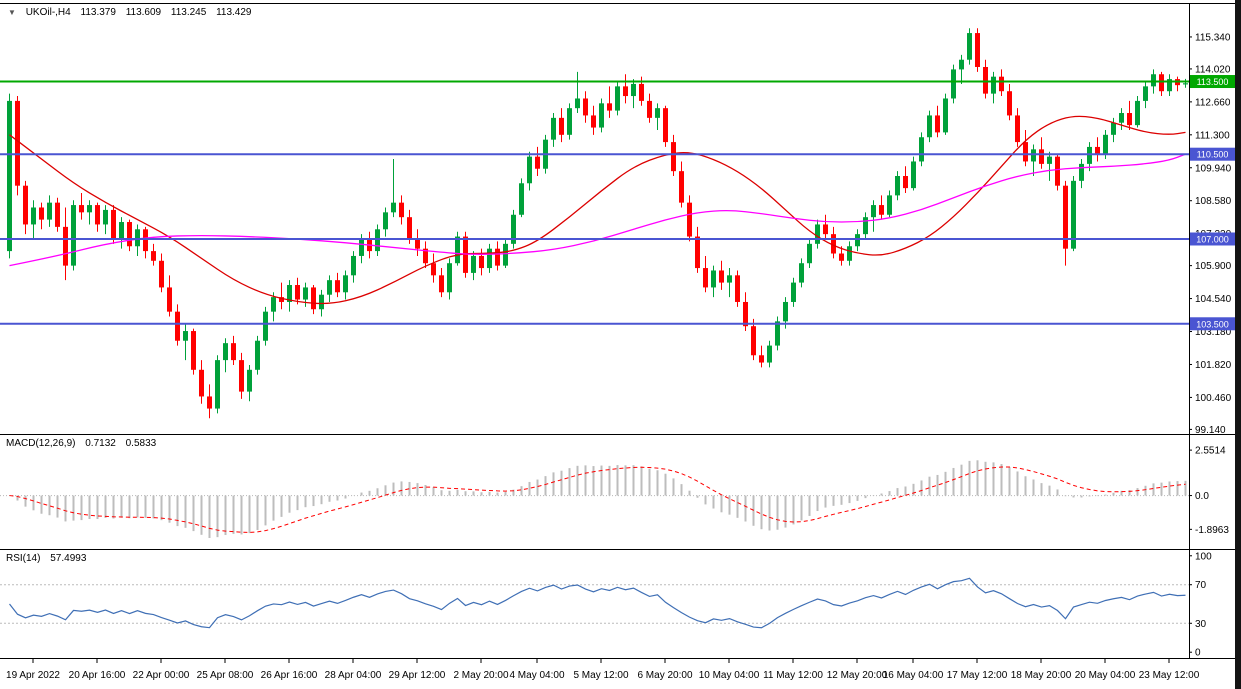 This screenshot has width=1241, height=689. I want to click on macd-tick-label: 2.5514, so click(1210, 451).